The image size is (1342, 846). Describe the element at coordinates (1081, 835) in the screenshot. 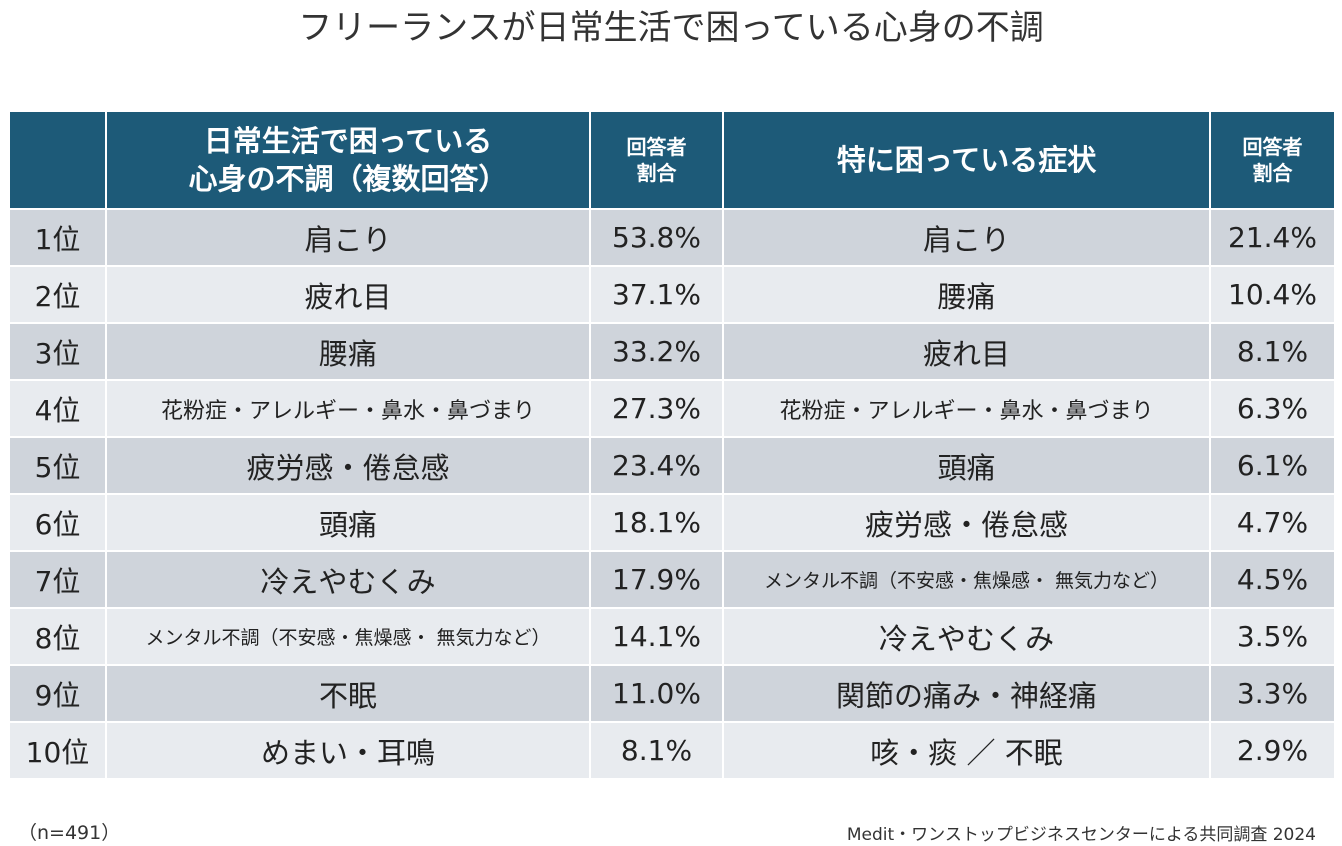

I see `source-note: Medit・ワンストップビジネスセンターによる共同調査 2024` at that location.